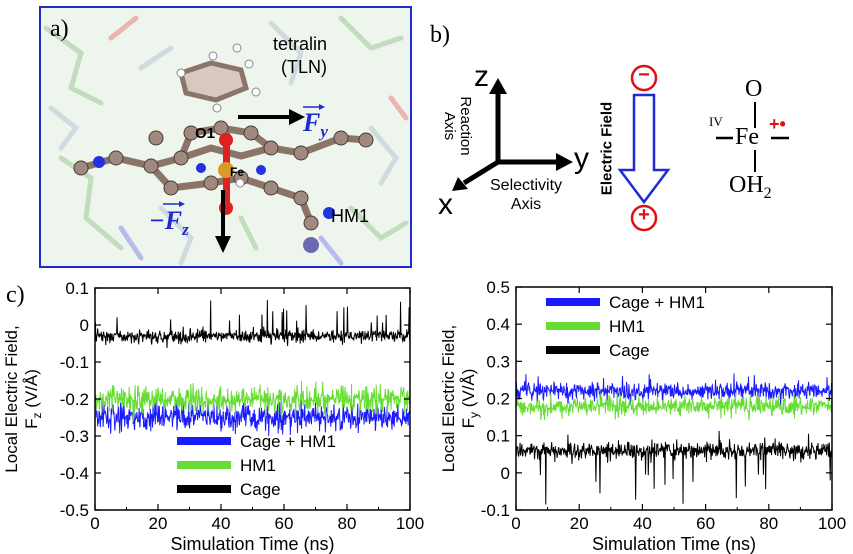 The image size is (853, 554). I want to click on y-tick-label: -0.3, so click(74, 436).